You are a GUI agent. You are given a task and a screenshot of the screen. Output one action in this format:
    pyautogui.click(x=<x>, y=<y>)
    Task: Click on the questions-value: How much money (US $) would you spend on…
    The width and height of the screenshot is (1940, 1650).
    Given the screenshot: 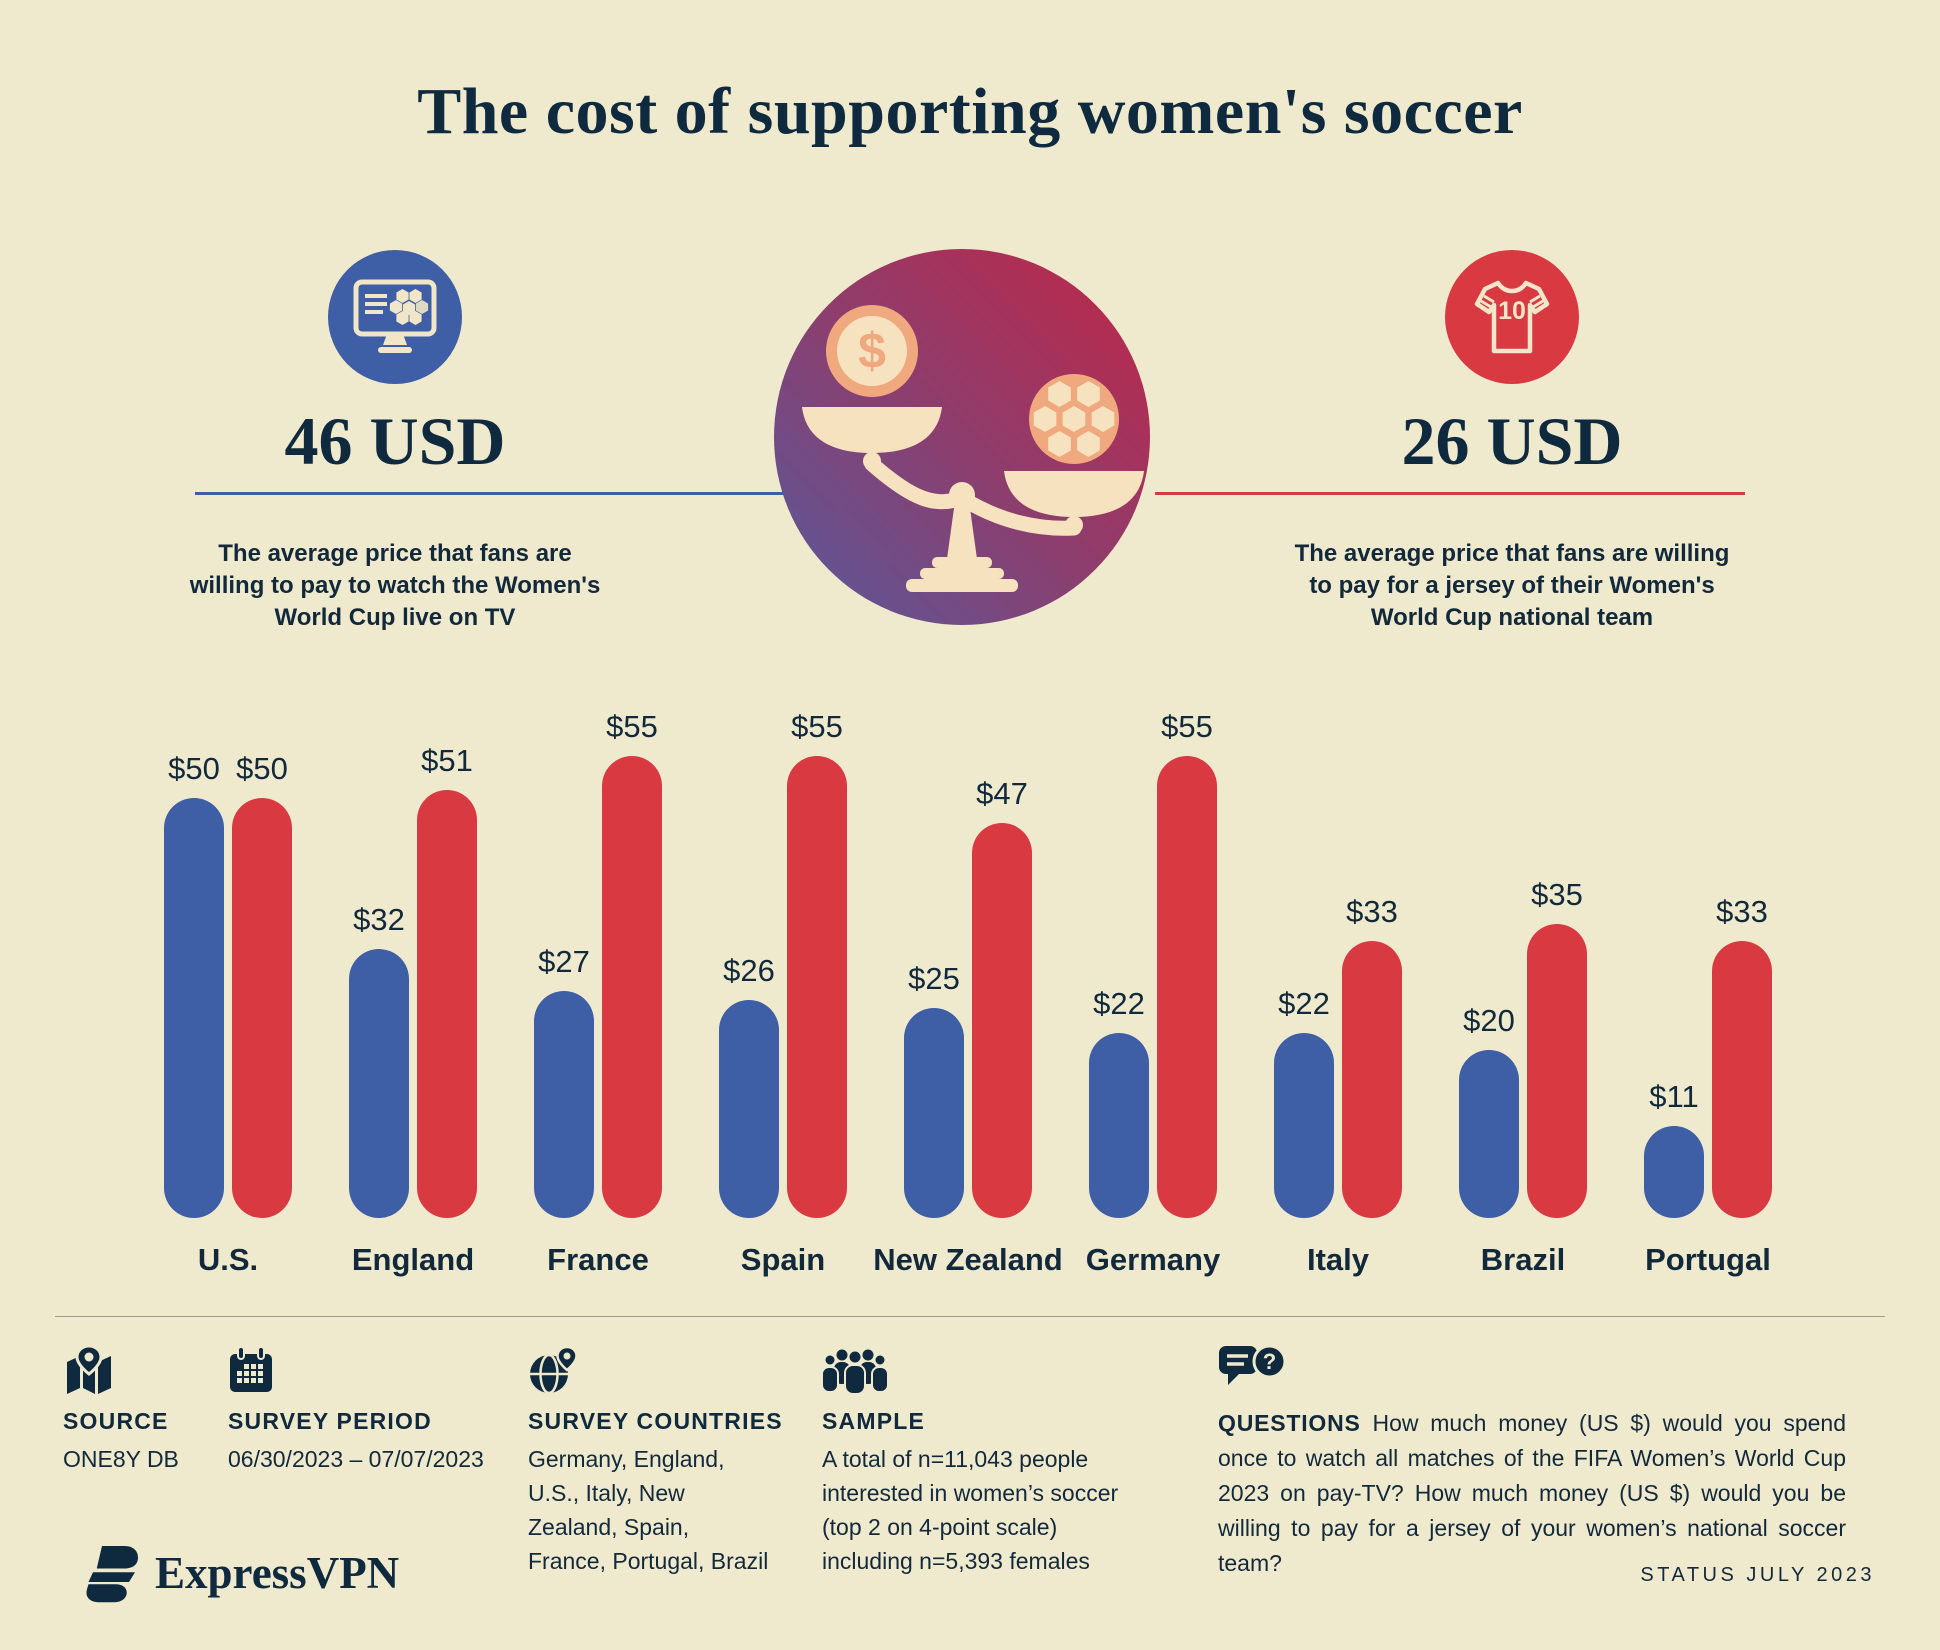 What is the action you would take?
    pyautogui.click(x=1532, y=1493)
    